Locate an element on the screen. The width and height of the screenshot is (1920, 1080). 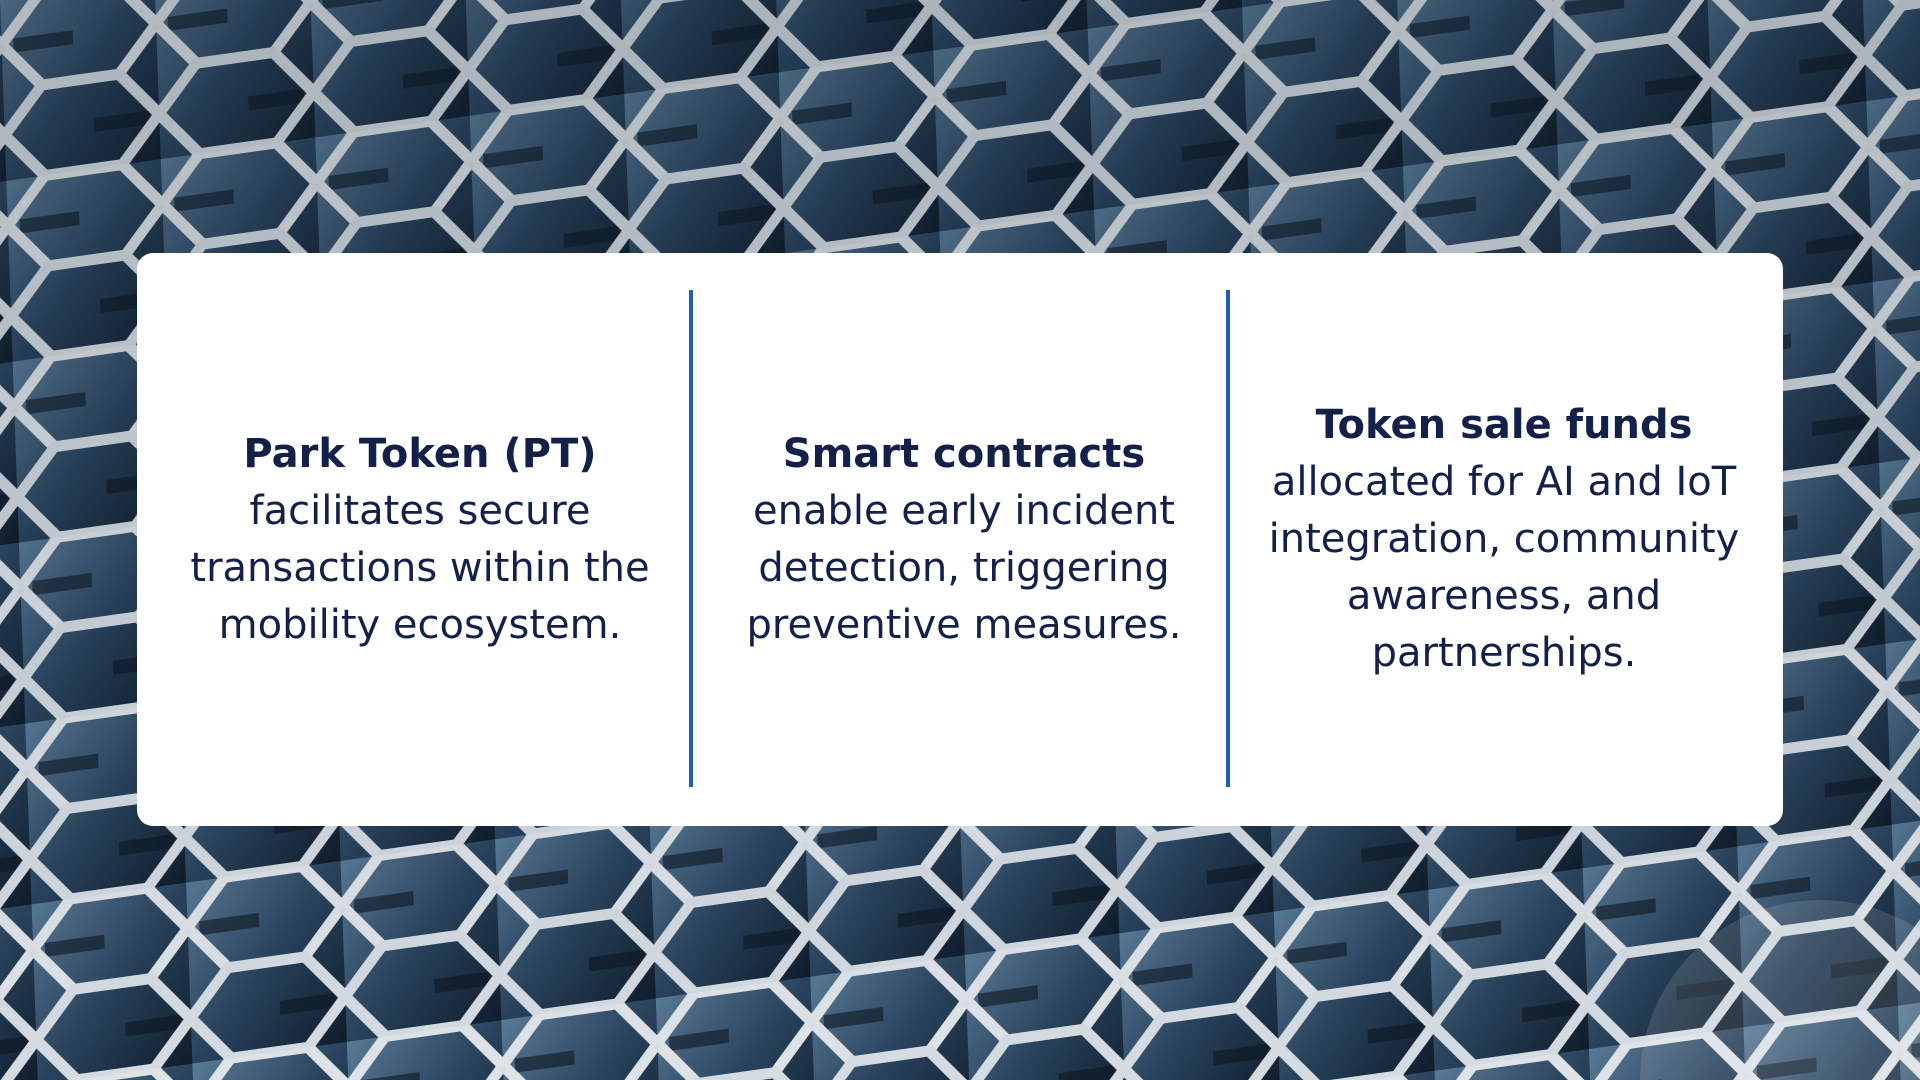
column-heading: Smart contracts is located at coordinates (964, 453).